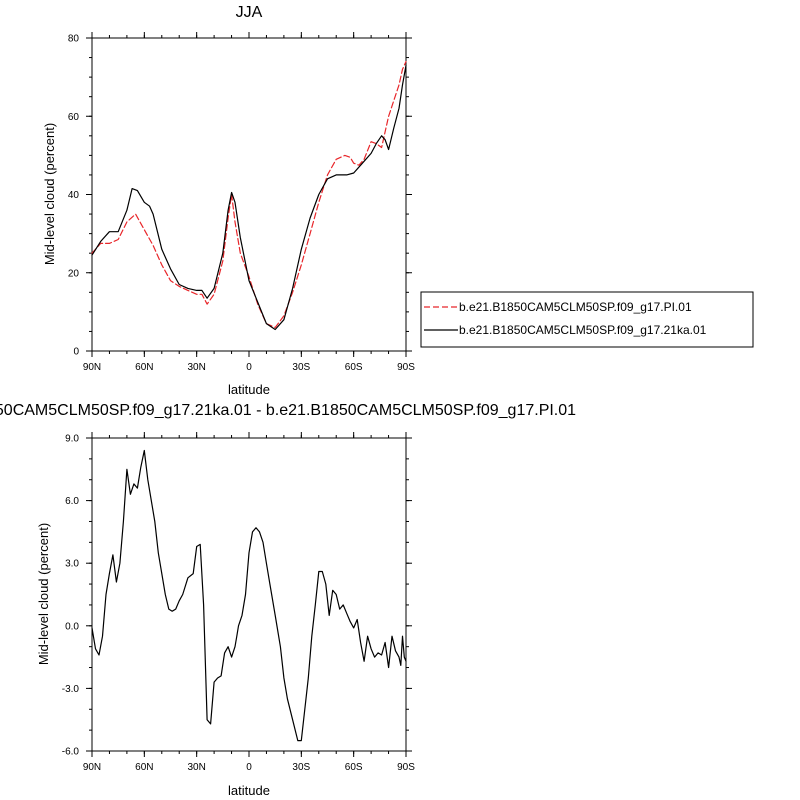 The image size is (800, 800). Describe the element at coordinates (74, 195) in the screenshot. I see `y-tick-label: 40` at that location.